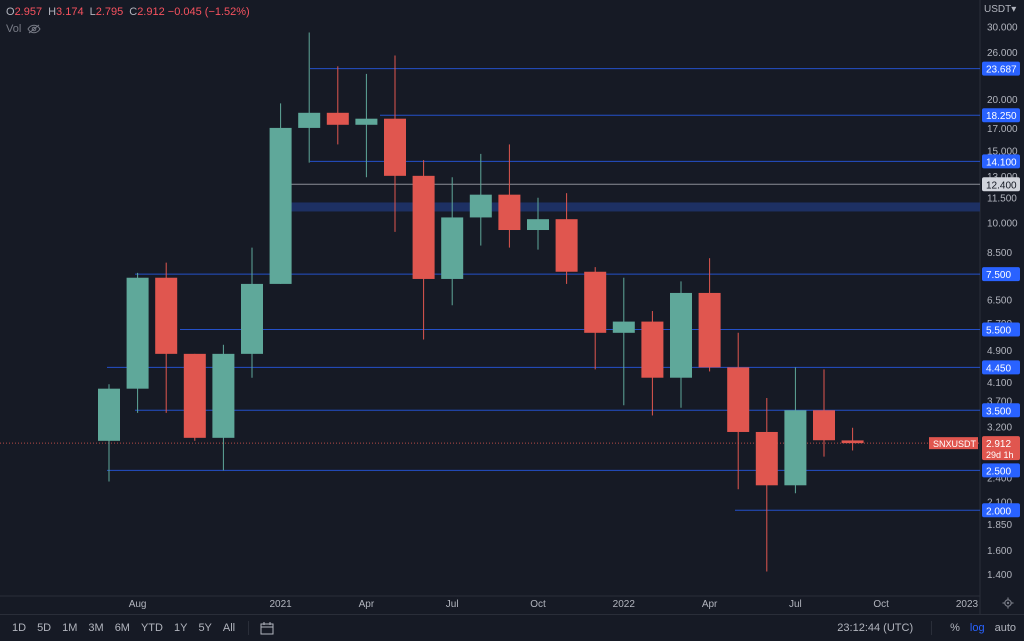 The height and width of the screenshot is (641, 1024). What do you see at coordinates (977, 628) in the screenshot?
I see `log-scale-toggle: log` at bounding box center [977, 628].